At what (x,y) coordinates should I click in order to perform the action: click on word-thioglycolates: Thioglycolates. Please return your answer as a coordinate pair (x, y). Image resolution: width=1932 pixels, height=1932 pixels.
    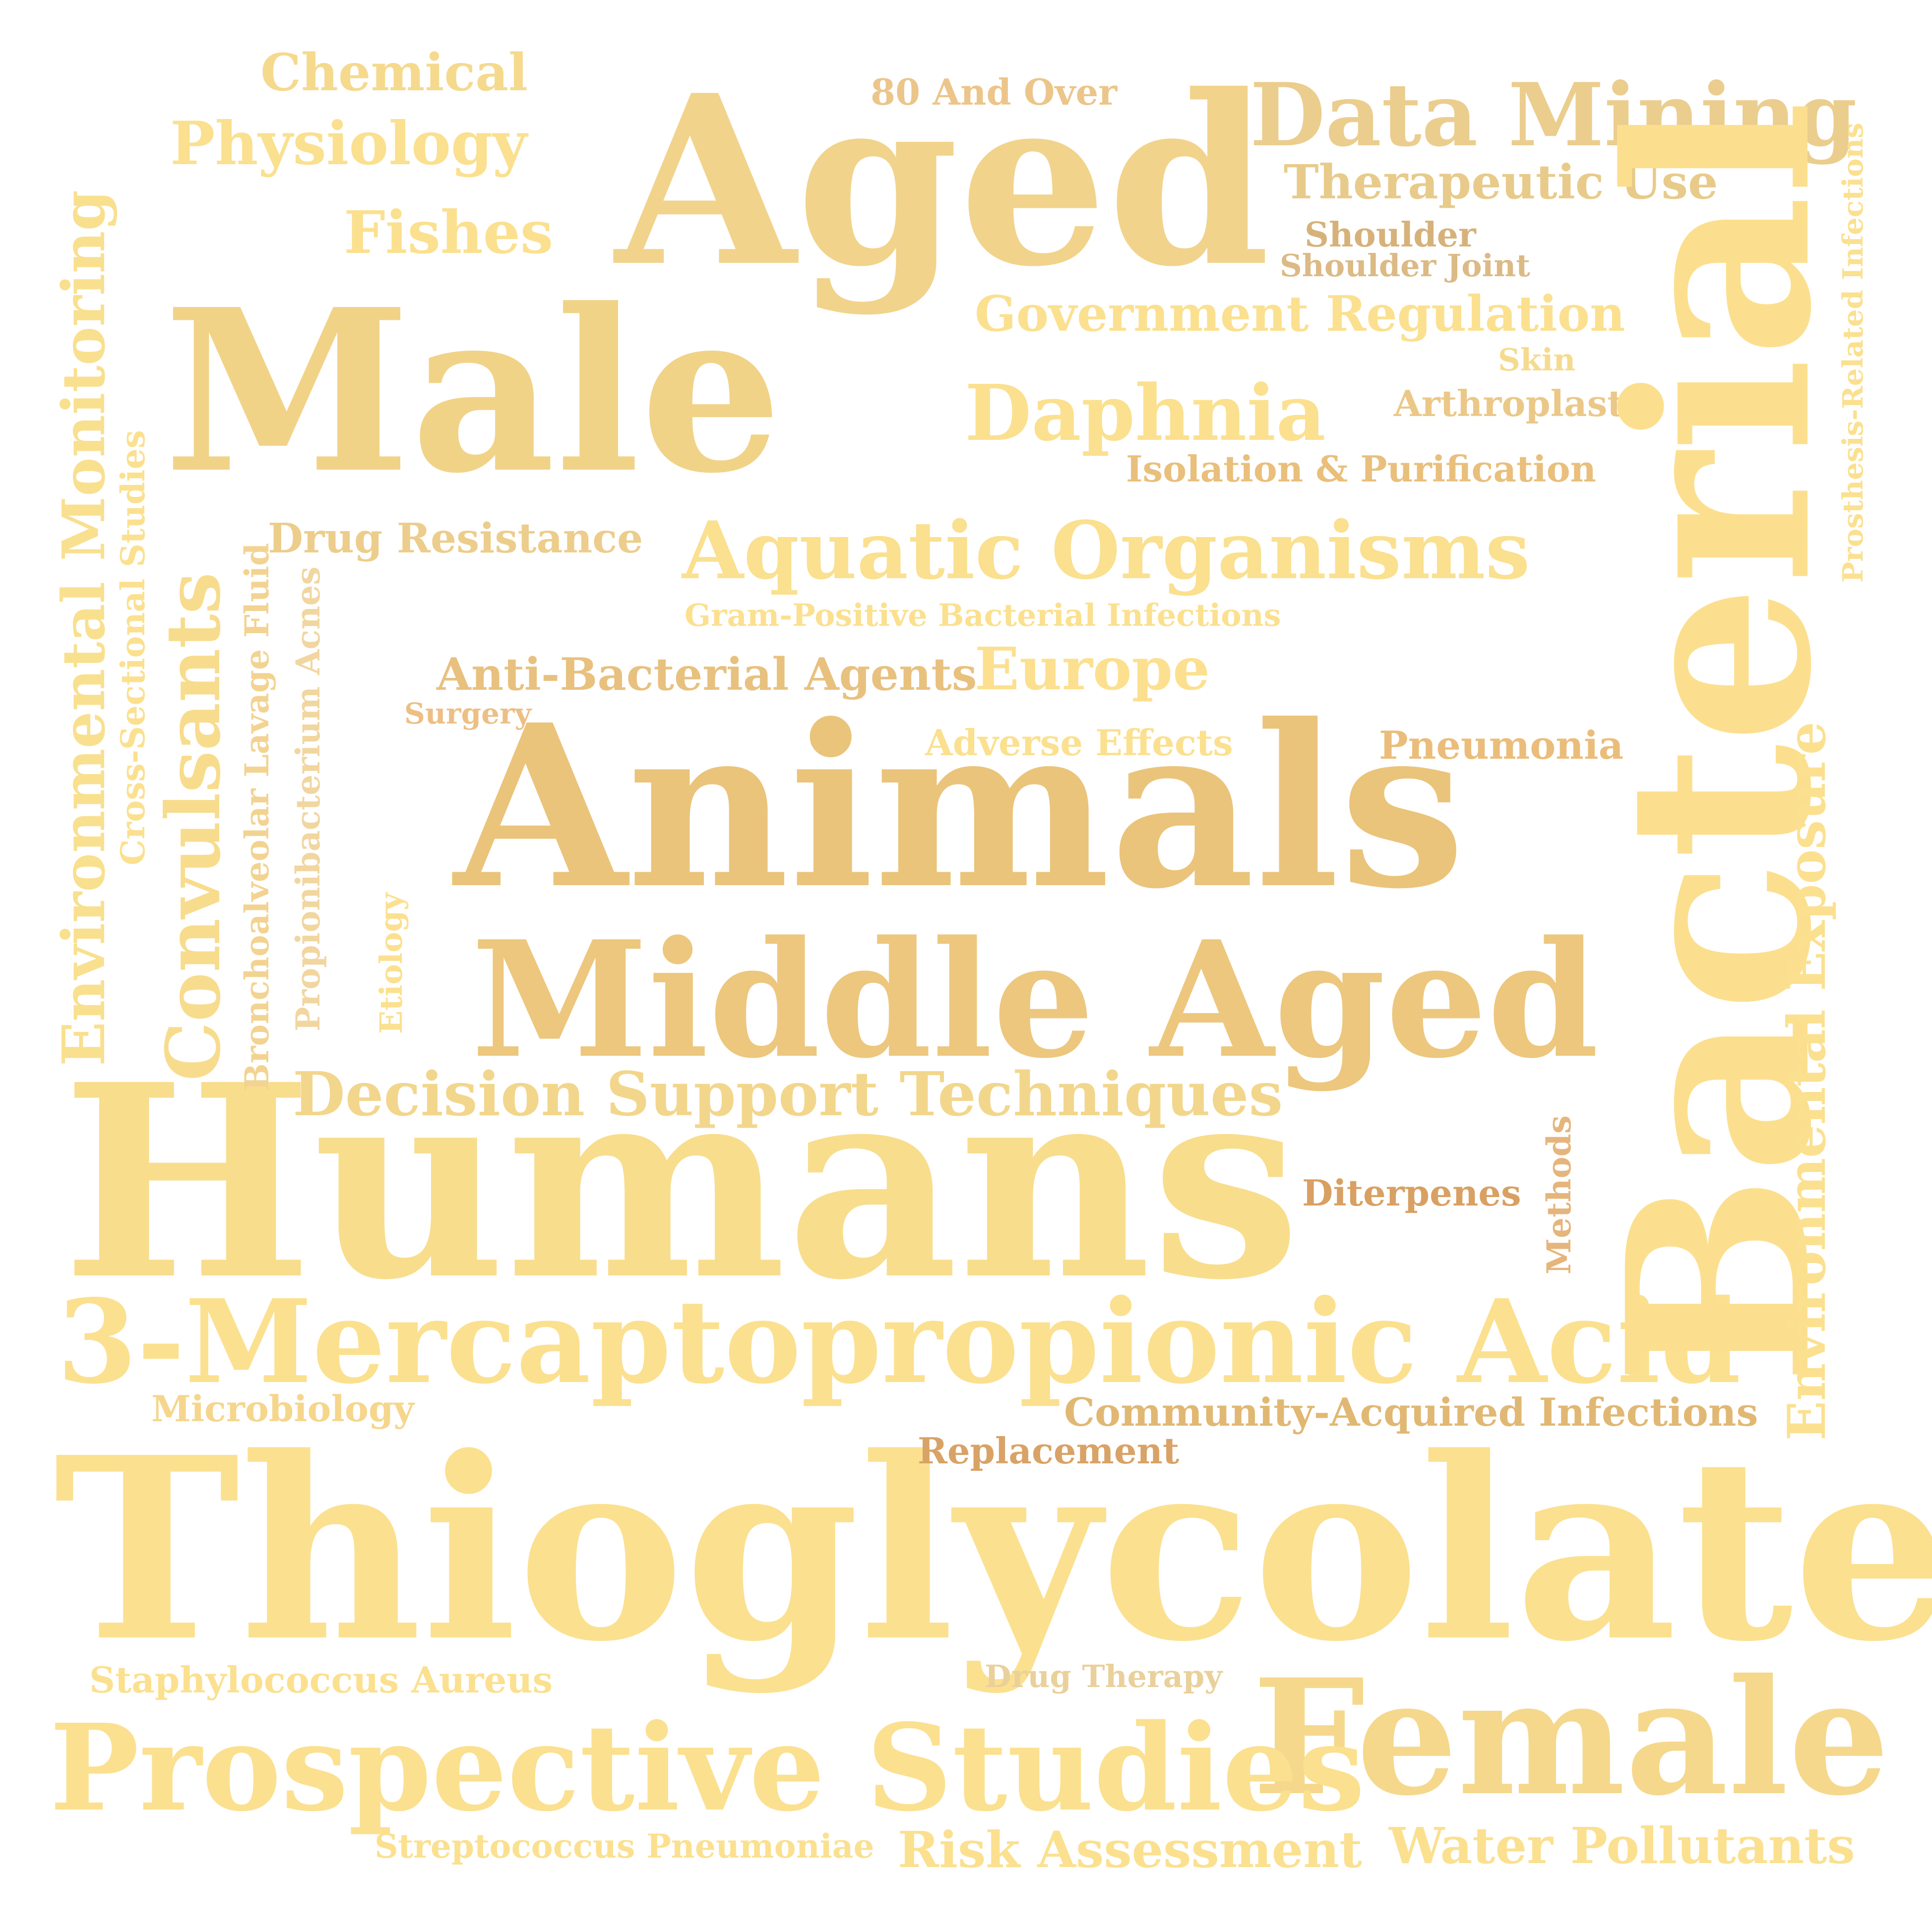
    Looking at the image, I should click on (993, 1550).